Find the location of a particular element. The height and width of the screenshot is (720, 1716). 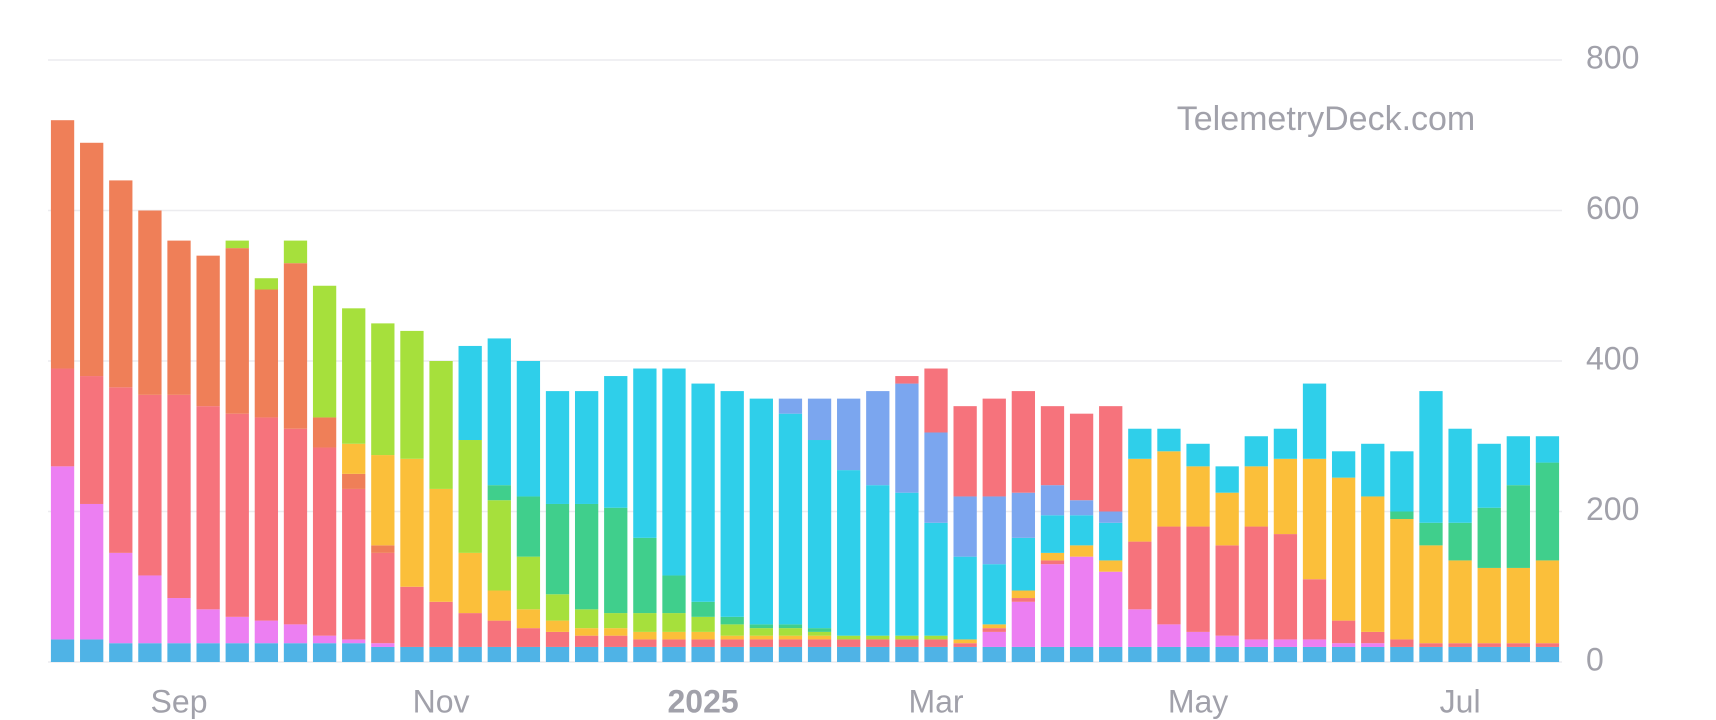

x-tick-label: 2025 is located at coordinates (703, 701).